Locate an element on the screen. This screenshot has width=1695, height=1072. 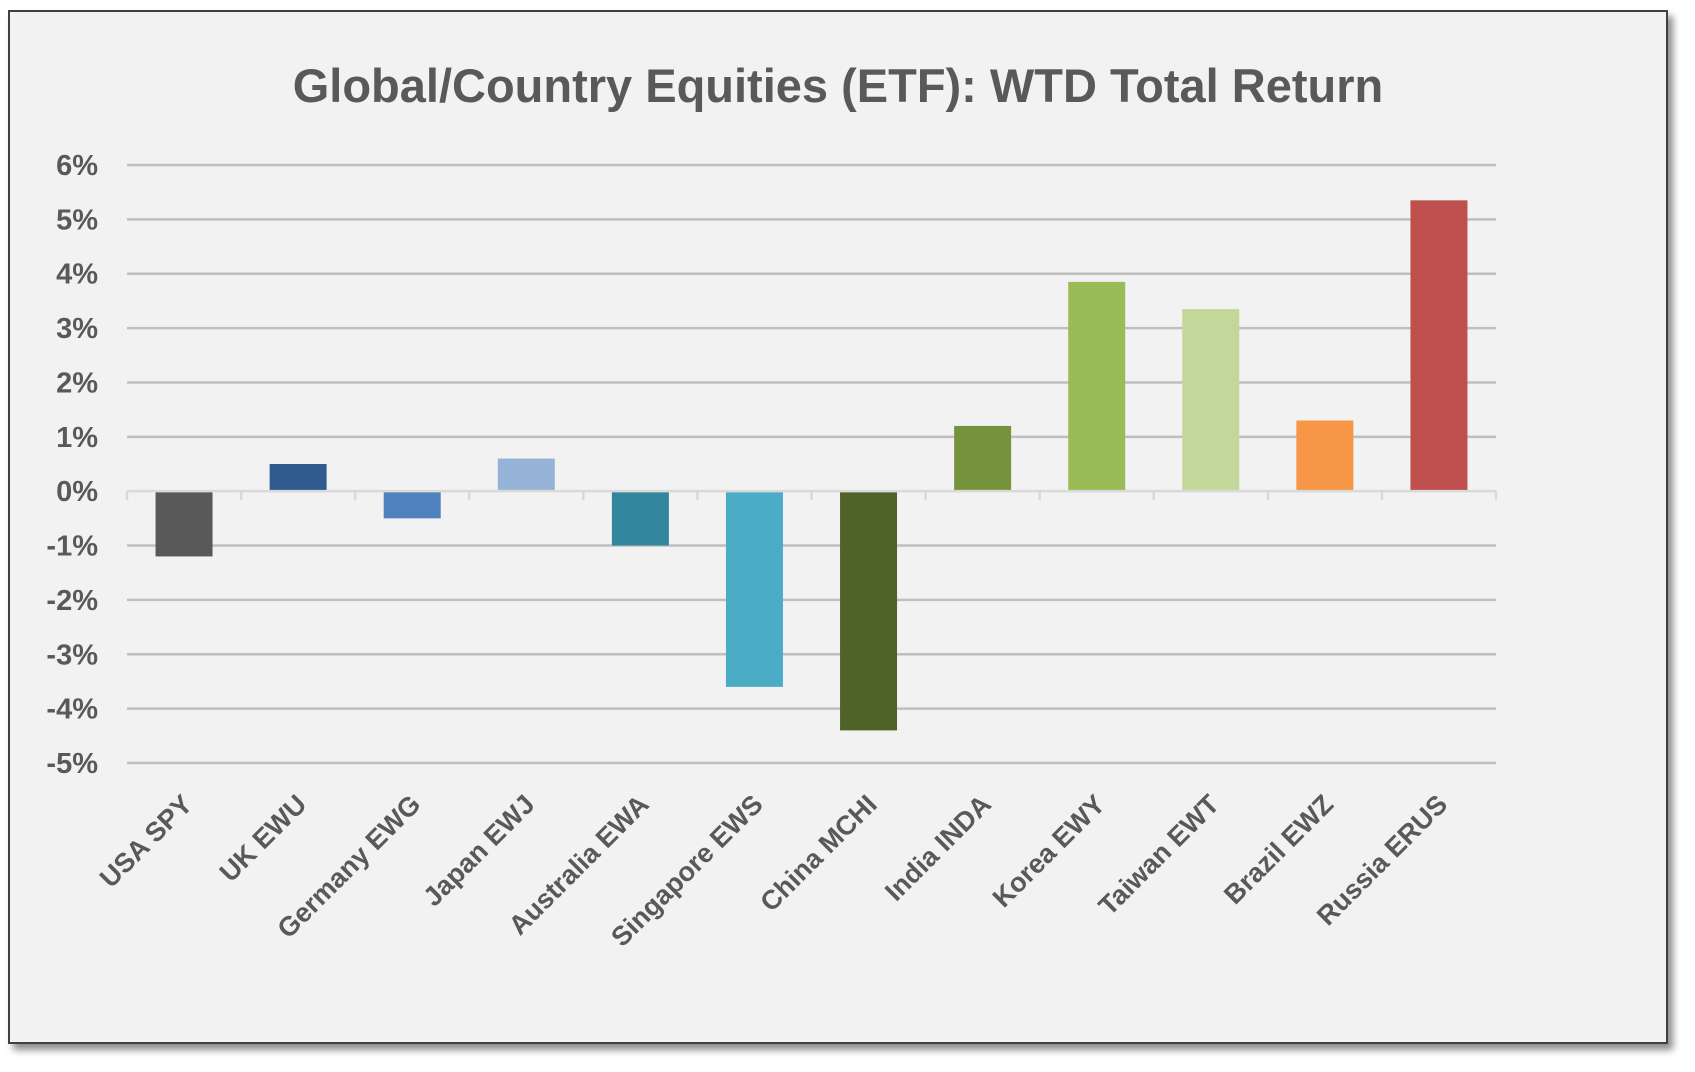
x-category-label: Japan EWJ is located at coordinates (478, 850).